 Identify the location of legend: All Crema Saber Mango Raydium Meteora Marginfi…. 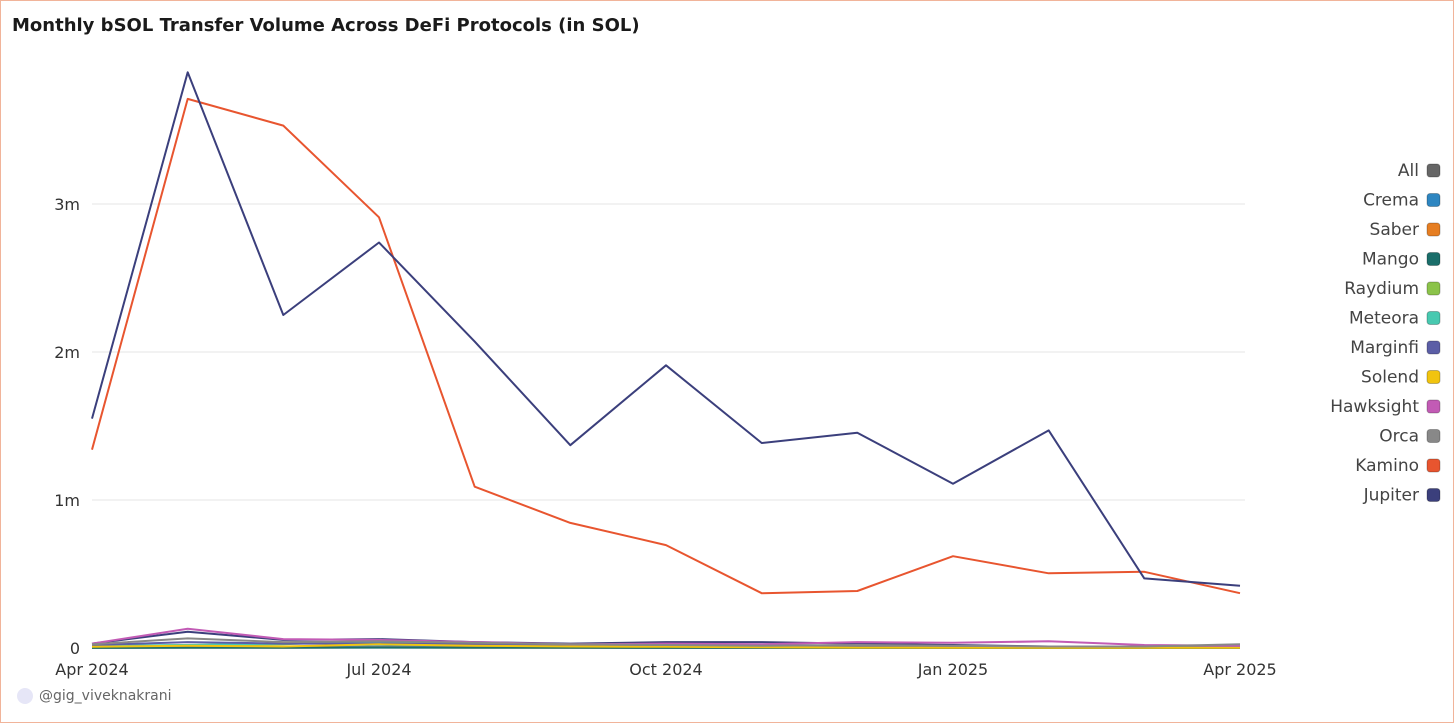
(1385, 333).